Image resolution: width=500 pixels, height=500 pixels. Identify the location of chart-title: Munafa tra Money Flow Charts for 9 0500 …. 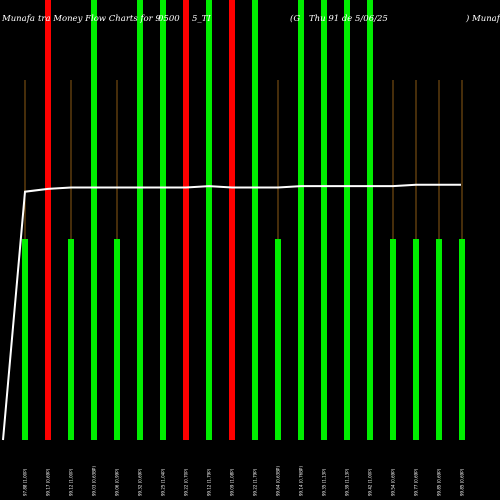
(250, 18).